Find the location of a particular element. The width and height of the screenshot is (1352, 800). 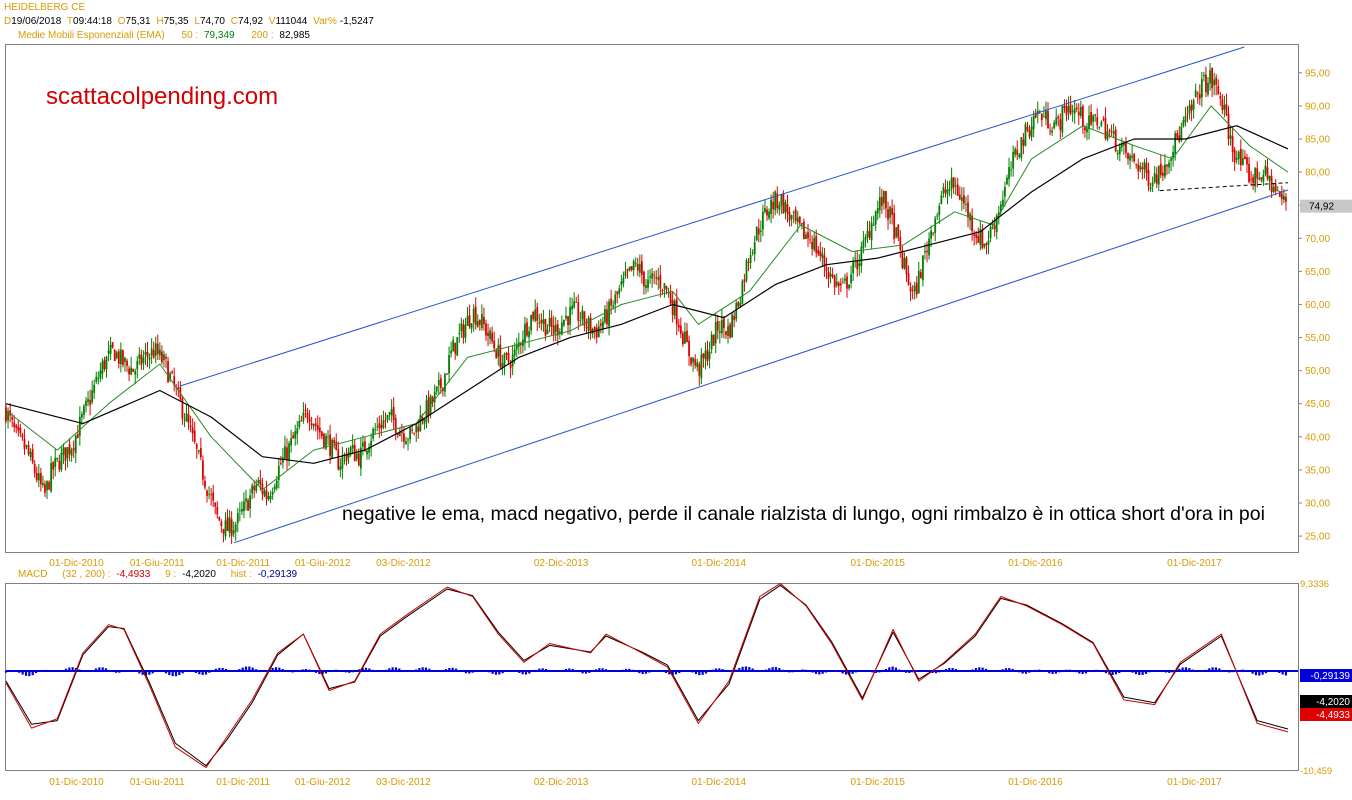

ema-legend-label: Medie Mobili Esponenziali (EMA) is located at coordinates (91, 35).